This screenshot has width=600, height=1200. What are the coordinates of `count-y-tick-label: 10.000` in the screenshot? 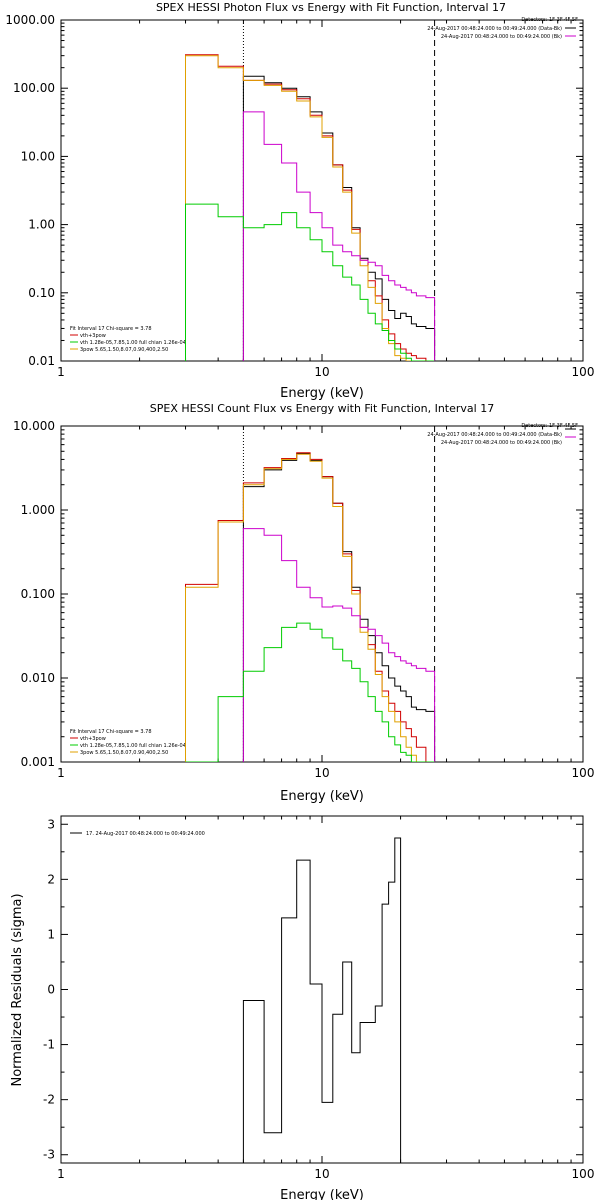 It's located at (34, 426).